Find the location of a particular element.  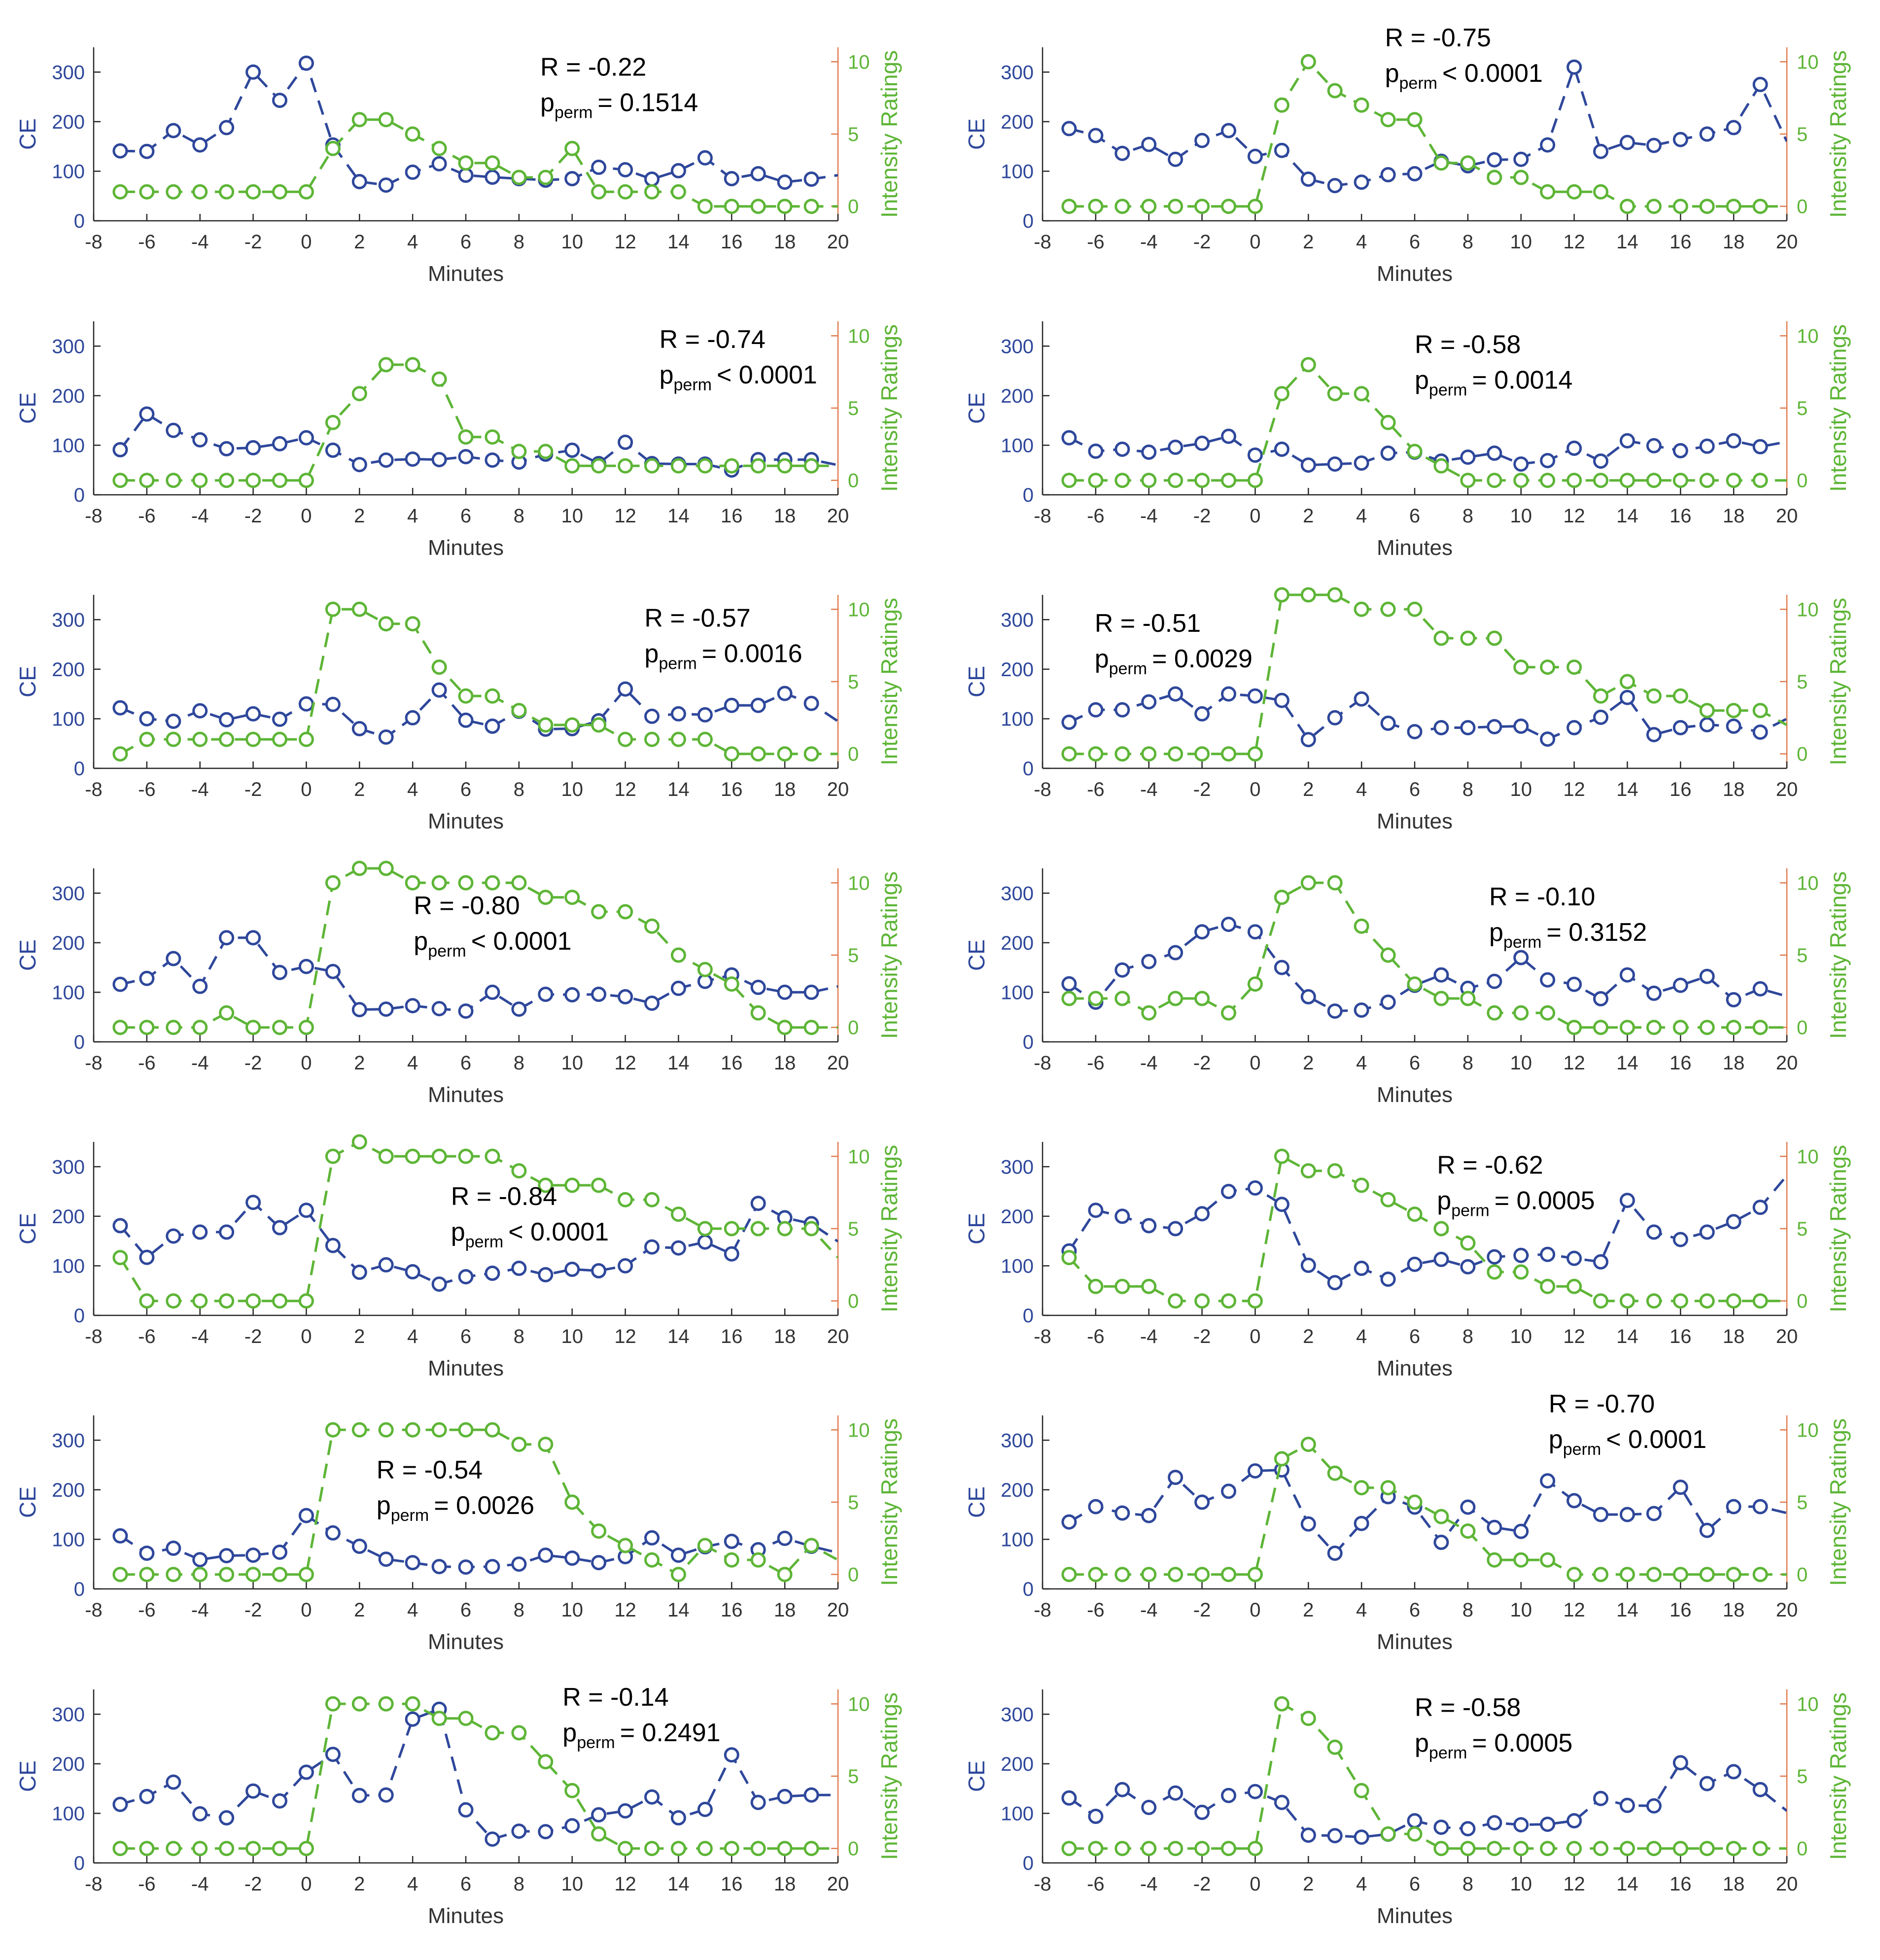

y-right-axis-title: Intensity Ratings is located at coordinates (1838, 1776).